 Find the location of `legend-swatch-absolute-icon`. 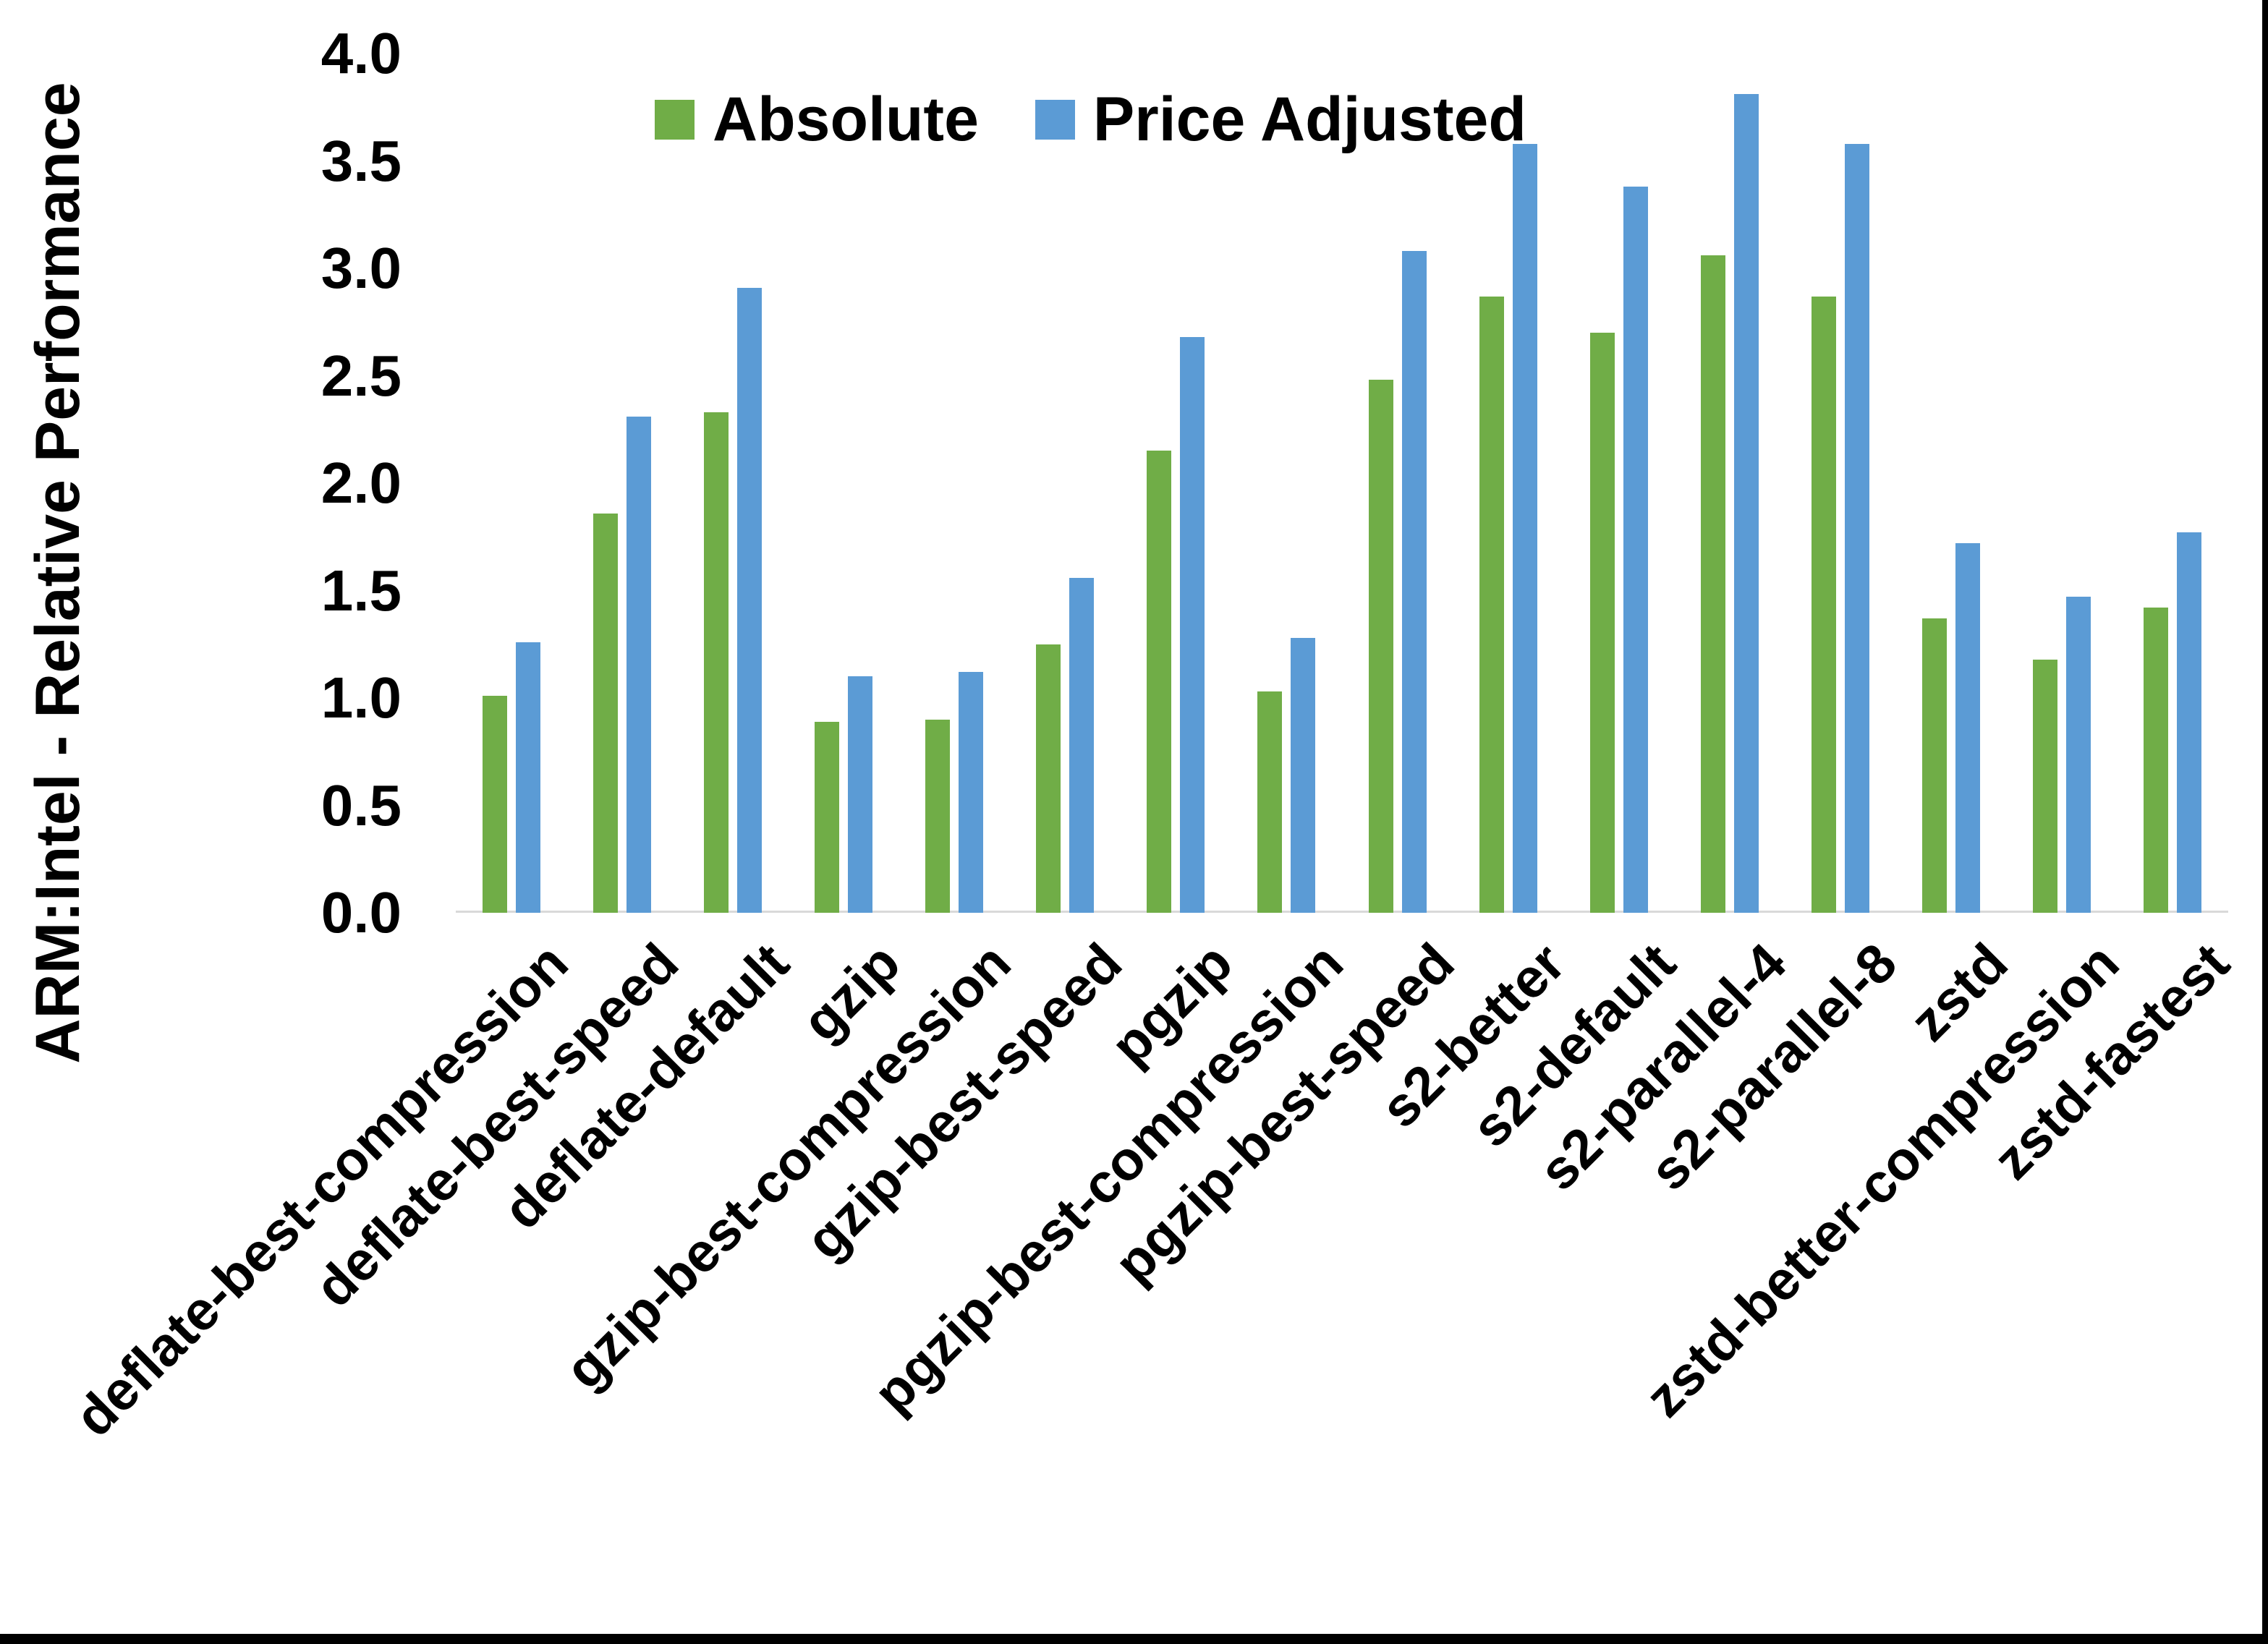

legend-swatch-absolute-icon is located at coordinates (675, 119).